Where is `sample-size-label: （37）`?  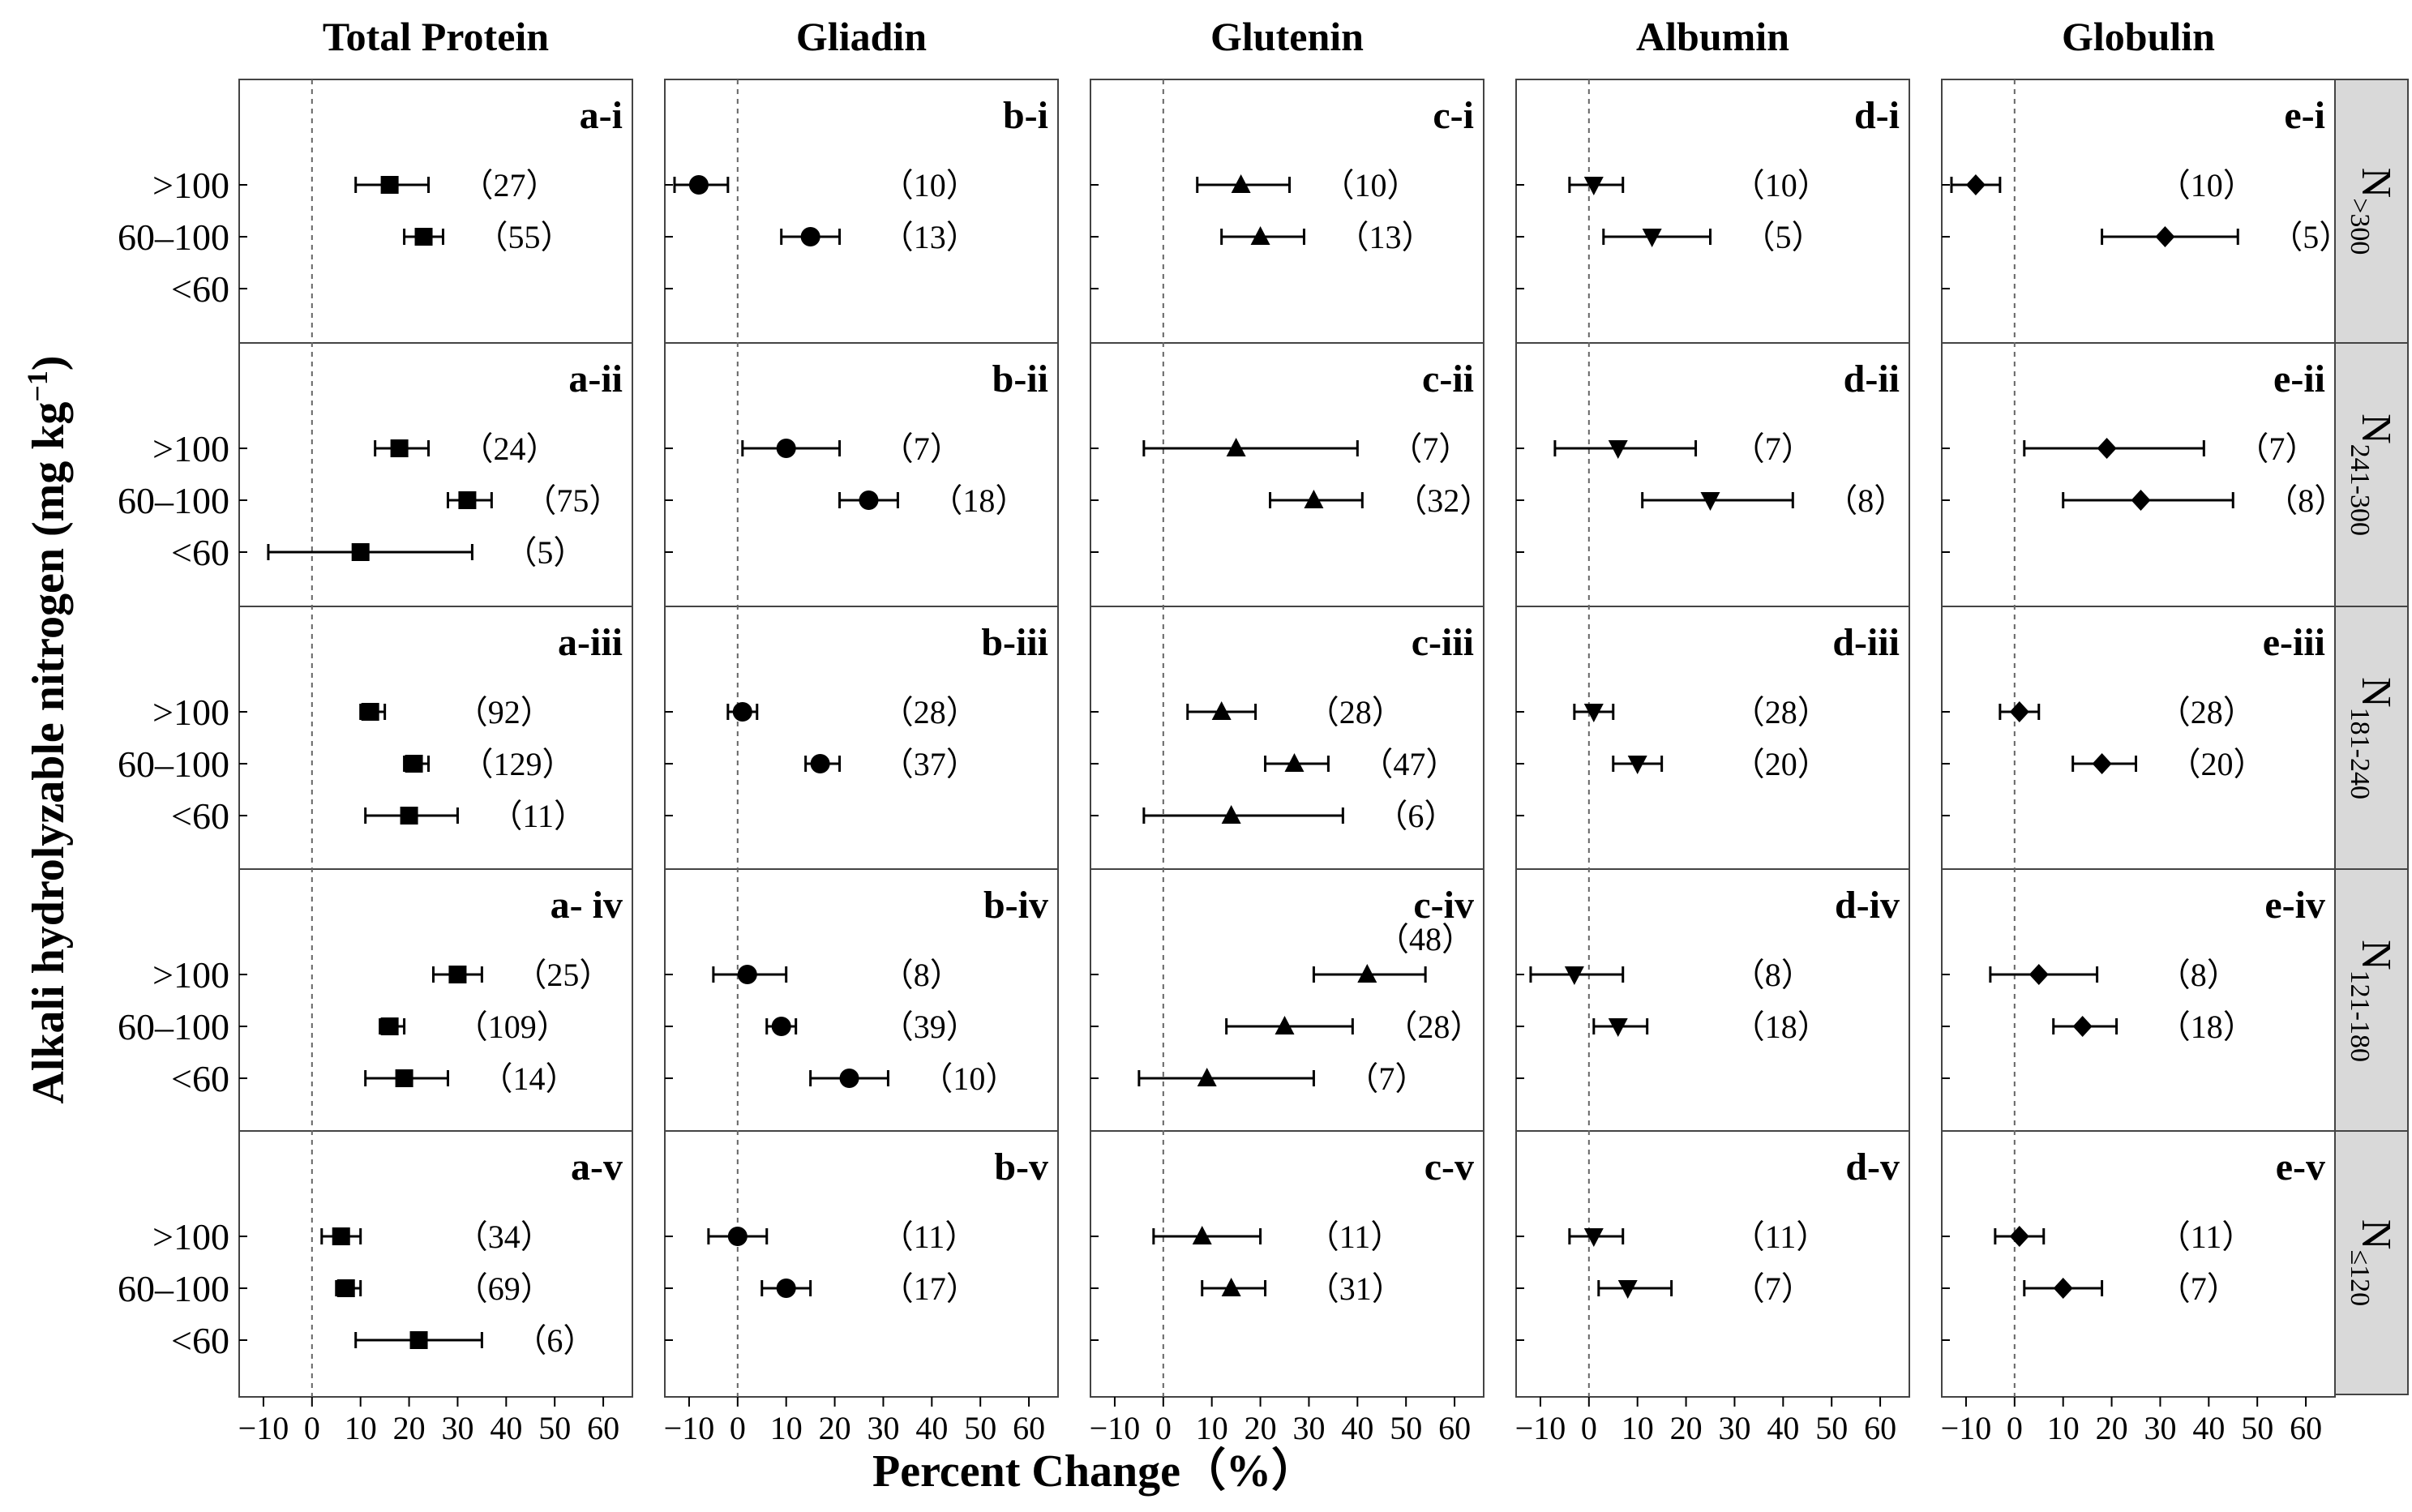 sample-size-label: （37） is located at coordinates (930, 764).